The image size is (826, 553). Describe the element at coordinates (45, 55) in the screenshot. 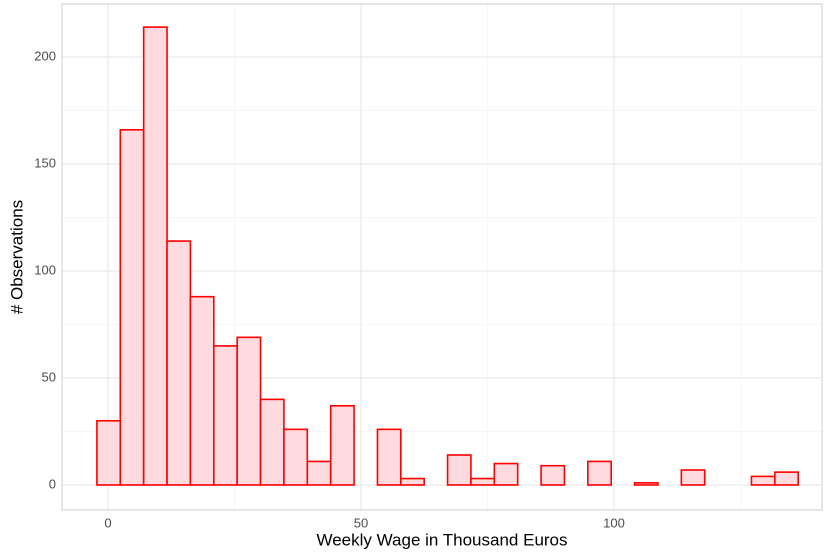

I see `y-tick-label: 200` at that location.